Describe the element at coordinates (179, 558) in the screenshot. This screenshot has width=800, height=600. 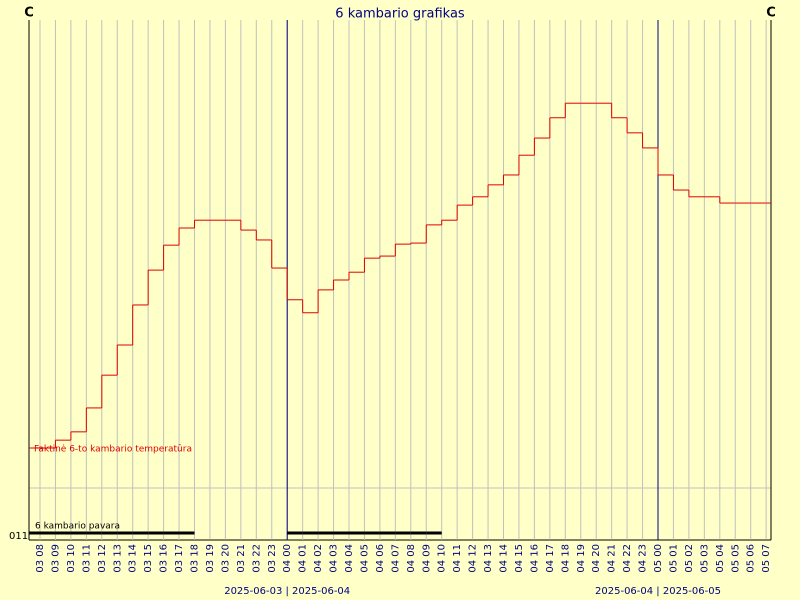
I see `x-tick-label: 03 17` at that location.